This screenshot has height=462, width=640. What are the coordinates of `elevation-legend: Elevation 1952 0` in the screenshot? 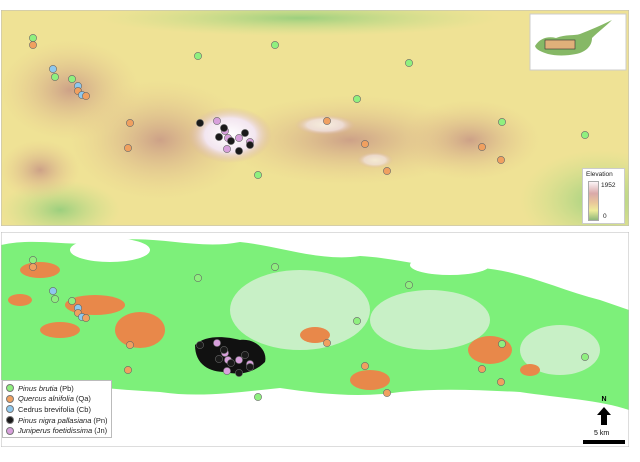 It's located at (603, 196).